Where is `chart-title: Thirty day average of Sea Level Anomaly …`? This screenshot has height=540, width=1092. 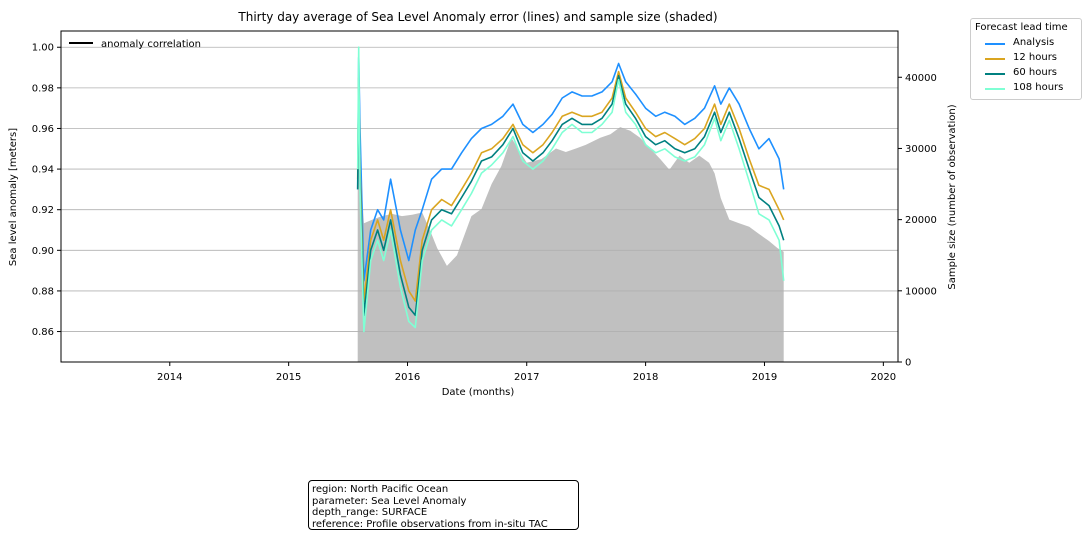
chart-title: Thirty day average of Sea Level Anomaly … is located at coordinates (477, 17).